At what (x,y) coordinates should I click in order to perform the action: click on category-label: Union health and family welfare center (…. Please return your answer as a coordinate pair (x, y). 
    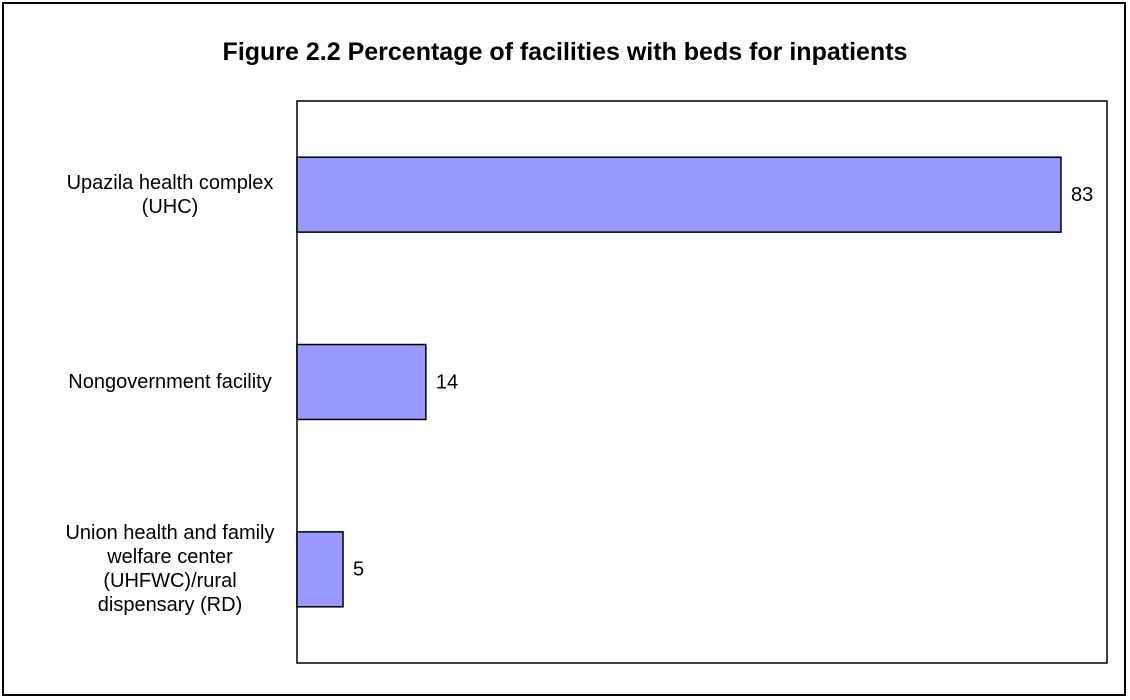
    Looking at the image, I should click on (170, 569).